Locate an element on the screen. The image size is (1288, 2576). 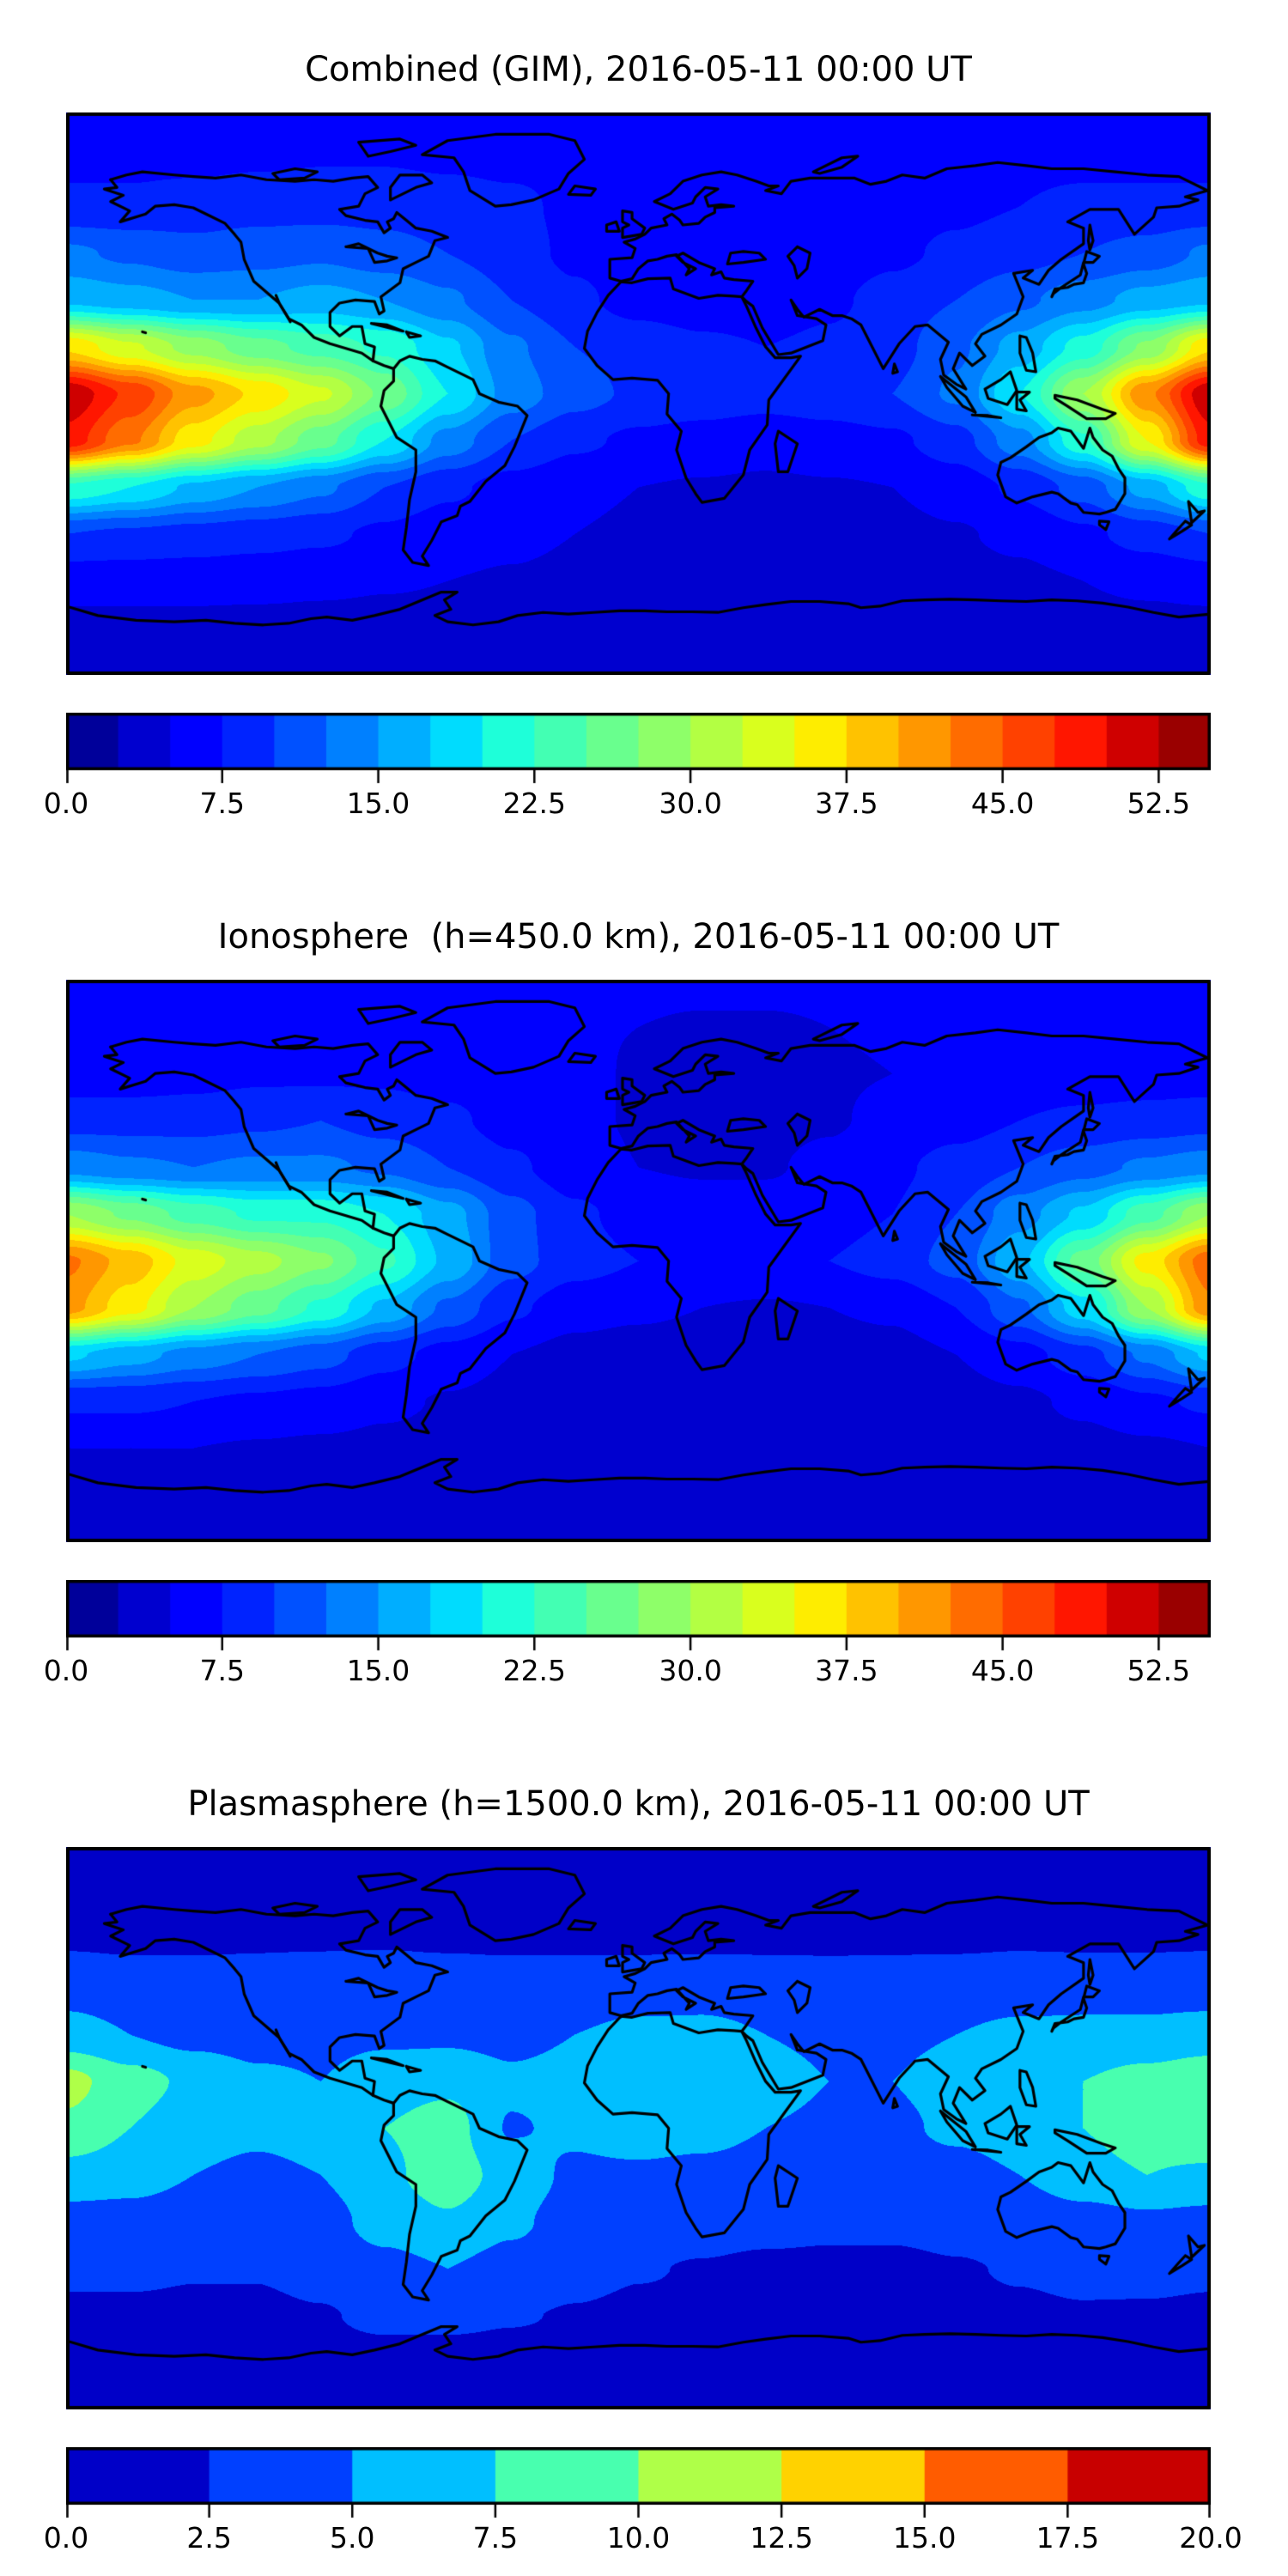
colorbar-tick-label: 2.5 is located at coordinates (209, 2538).